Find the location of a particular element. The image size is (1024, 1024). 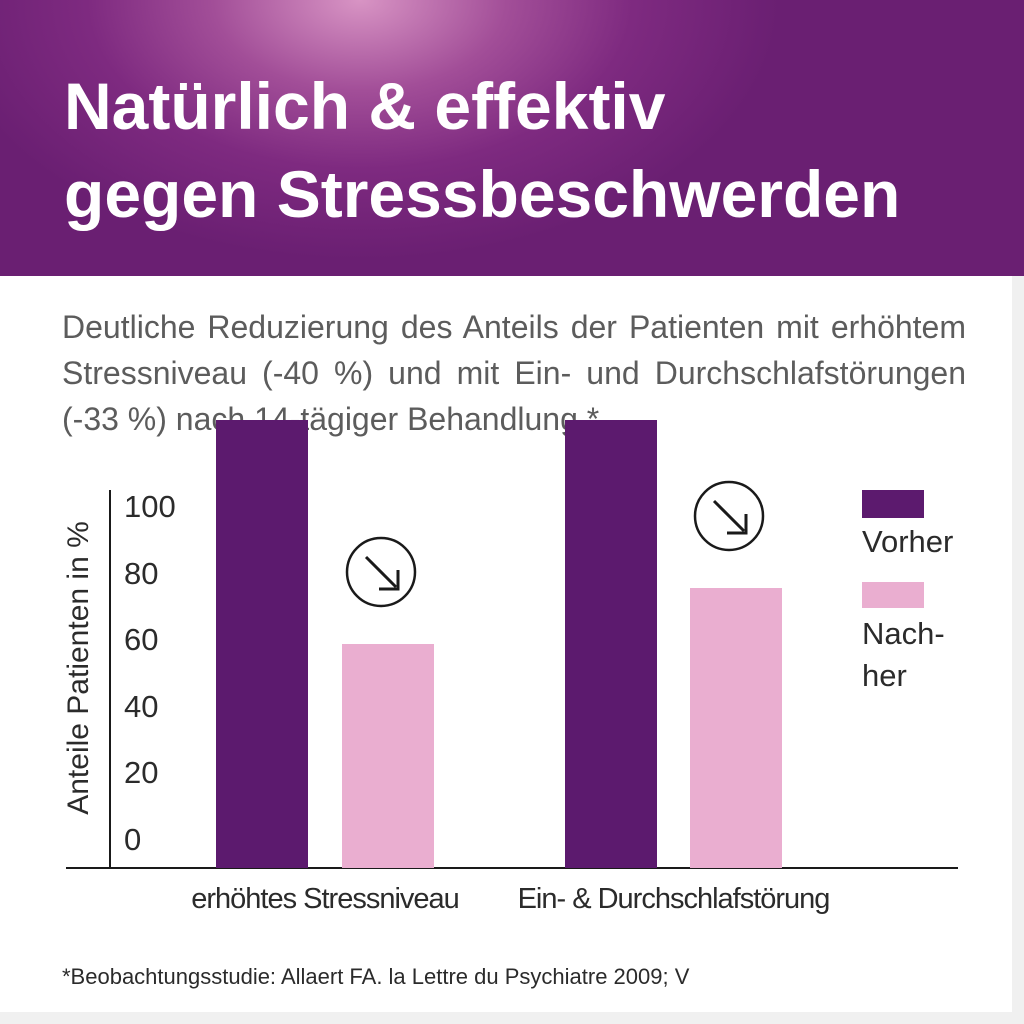

title-line-1: Natürlich & effektiv is located at coordinates (365, 106).